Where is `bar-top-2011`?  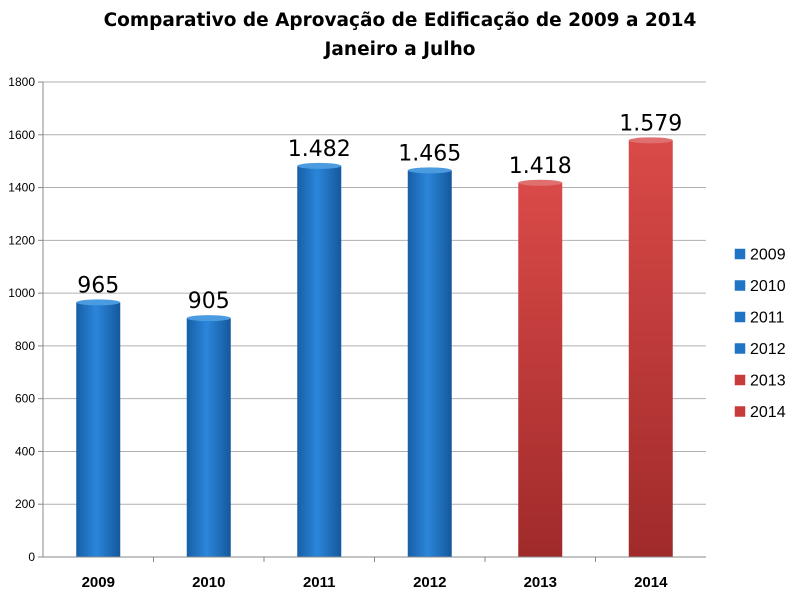 bar-top-2011 is located at coordinates (319, 165).